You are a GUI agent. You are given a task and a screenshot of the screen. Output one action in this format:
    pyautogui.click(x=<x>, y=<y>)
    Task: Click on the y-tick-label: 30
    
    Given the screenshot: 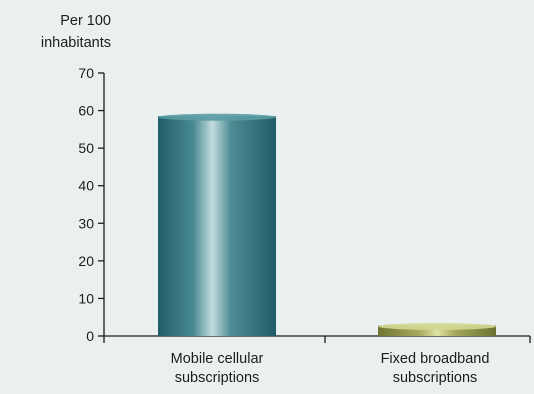 What is the action you would take?
    pyautogui.click(x=86, y=223)
    